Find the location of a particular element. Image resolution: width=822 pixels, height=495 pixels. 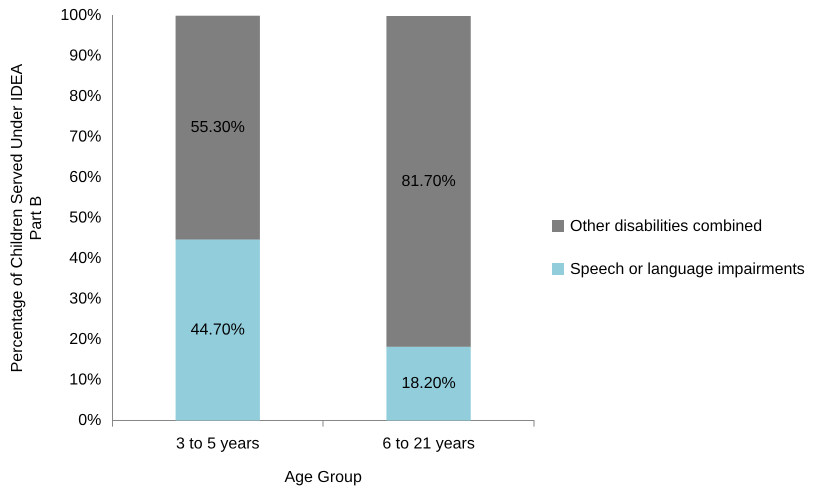

legend-label: Other disabilities combined is located at coordinates (666, 226).